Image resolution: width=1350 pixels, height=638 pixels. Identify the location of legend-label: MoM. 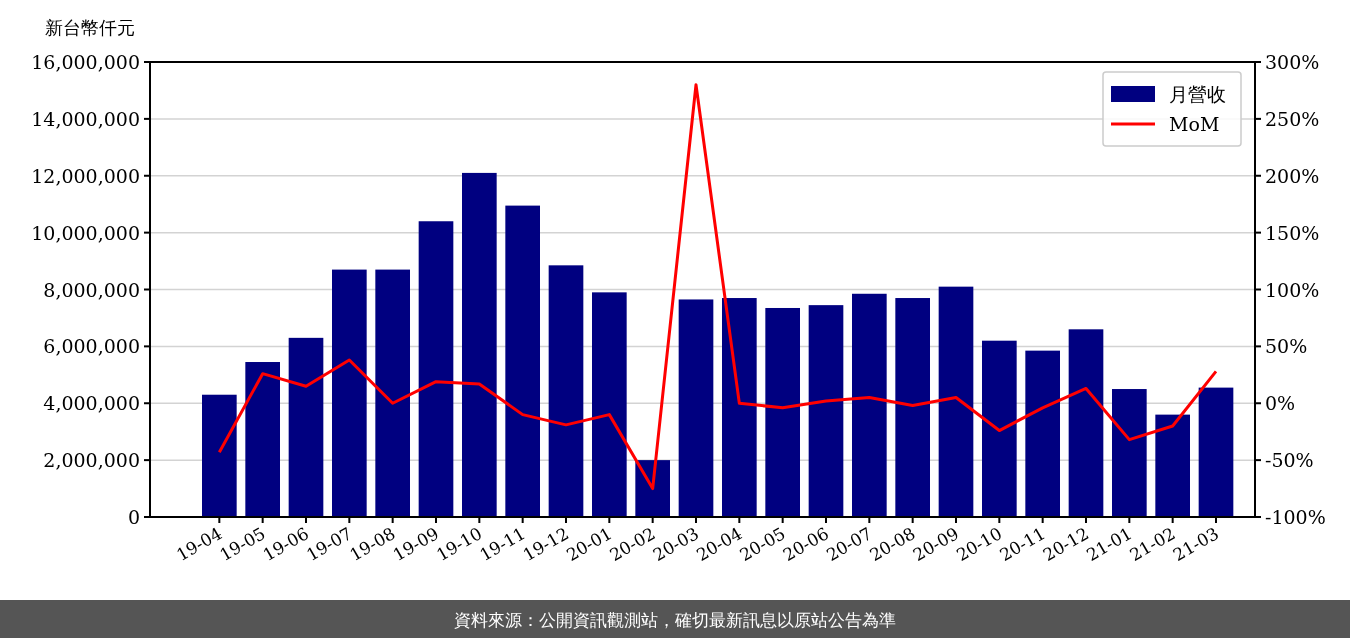
(1194, 124).